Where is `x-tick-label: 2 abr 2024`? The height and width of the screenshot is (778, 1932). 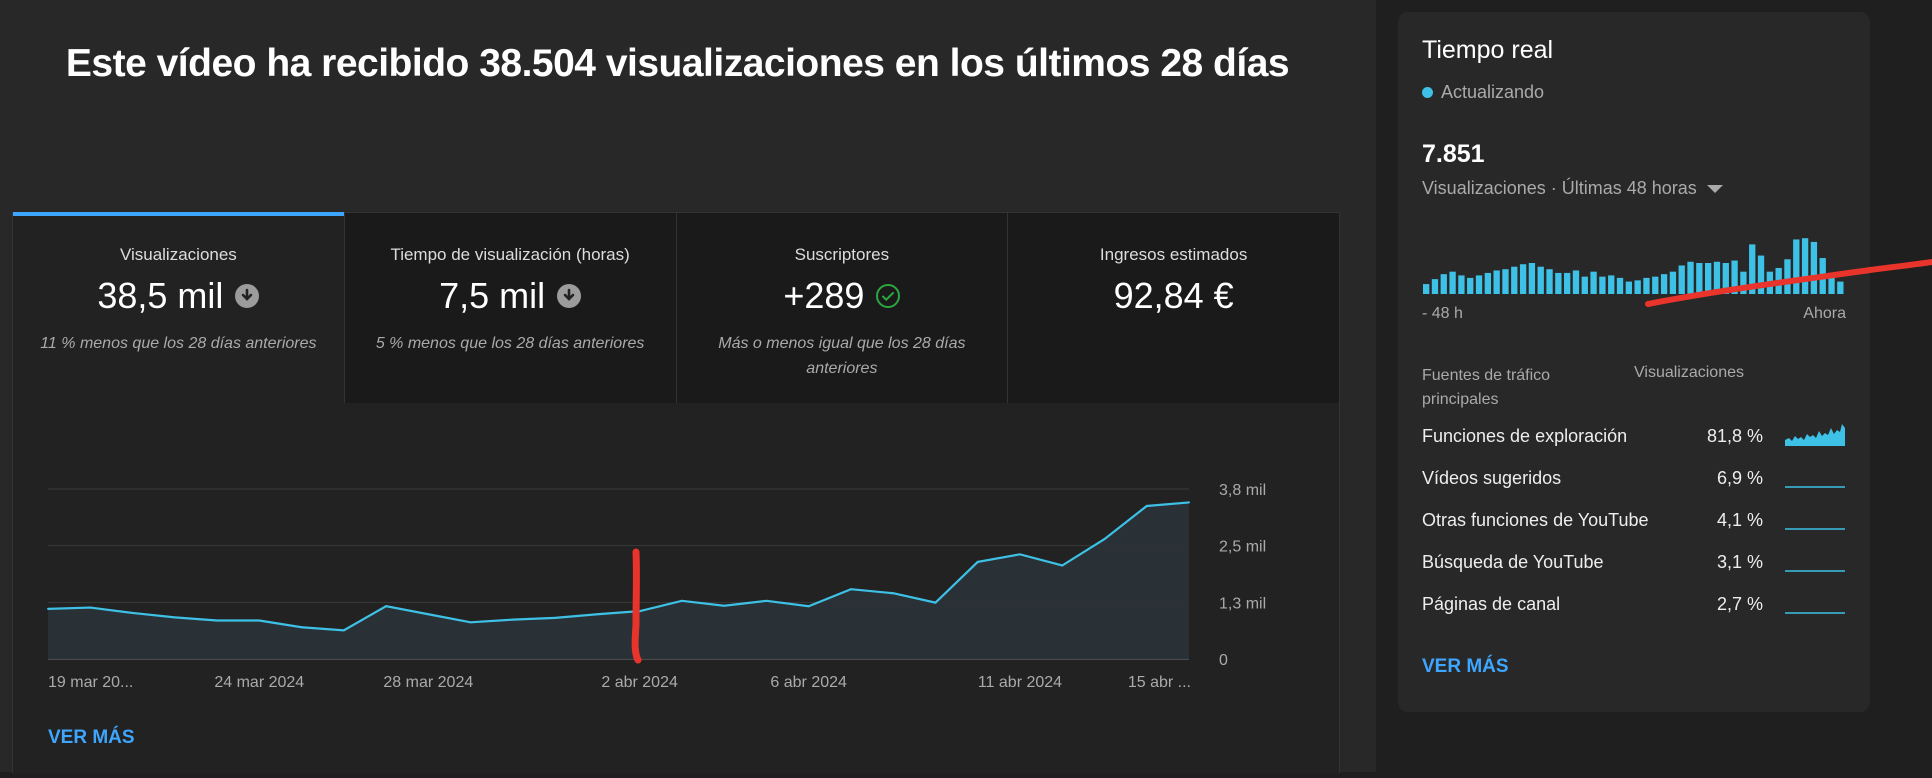
x-tick-label: 2 abr 2024 is located at coordinates (639, 682).